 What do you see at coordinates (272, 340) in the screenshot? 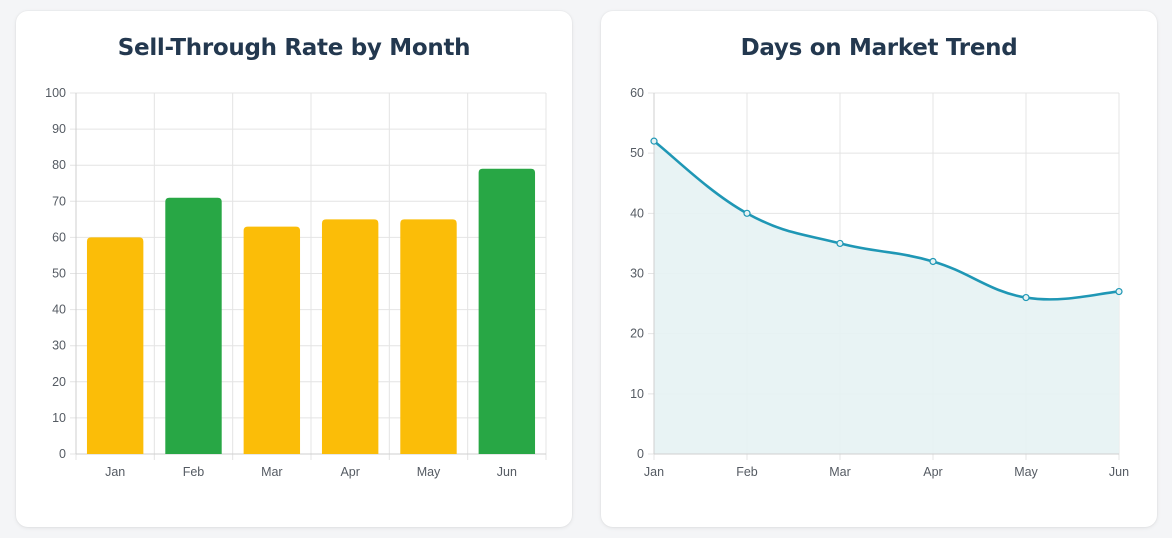
I see `bar-mar` at bounding box center [272, 340].